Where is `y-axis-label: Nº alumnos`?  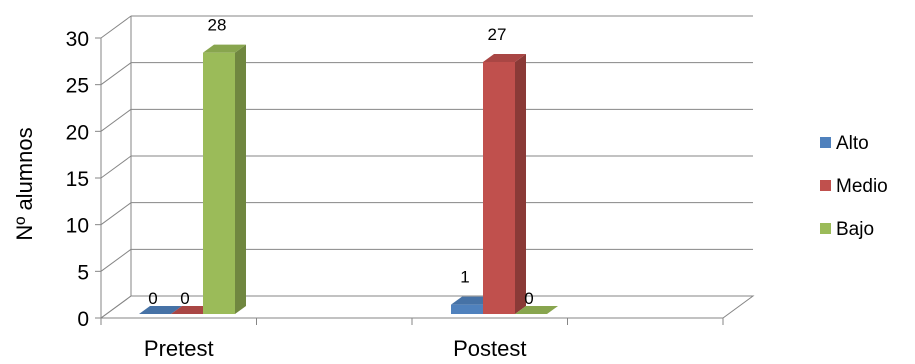 y-axis-label: Nº alumnos is located at coordinates (24, 183).